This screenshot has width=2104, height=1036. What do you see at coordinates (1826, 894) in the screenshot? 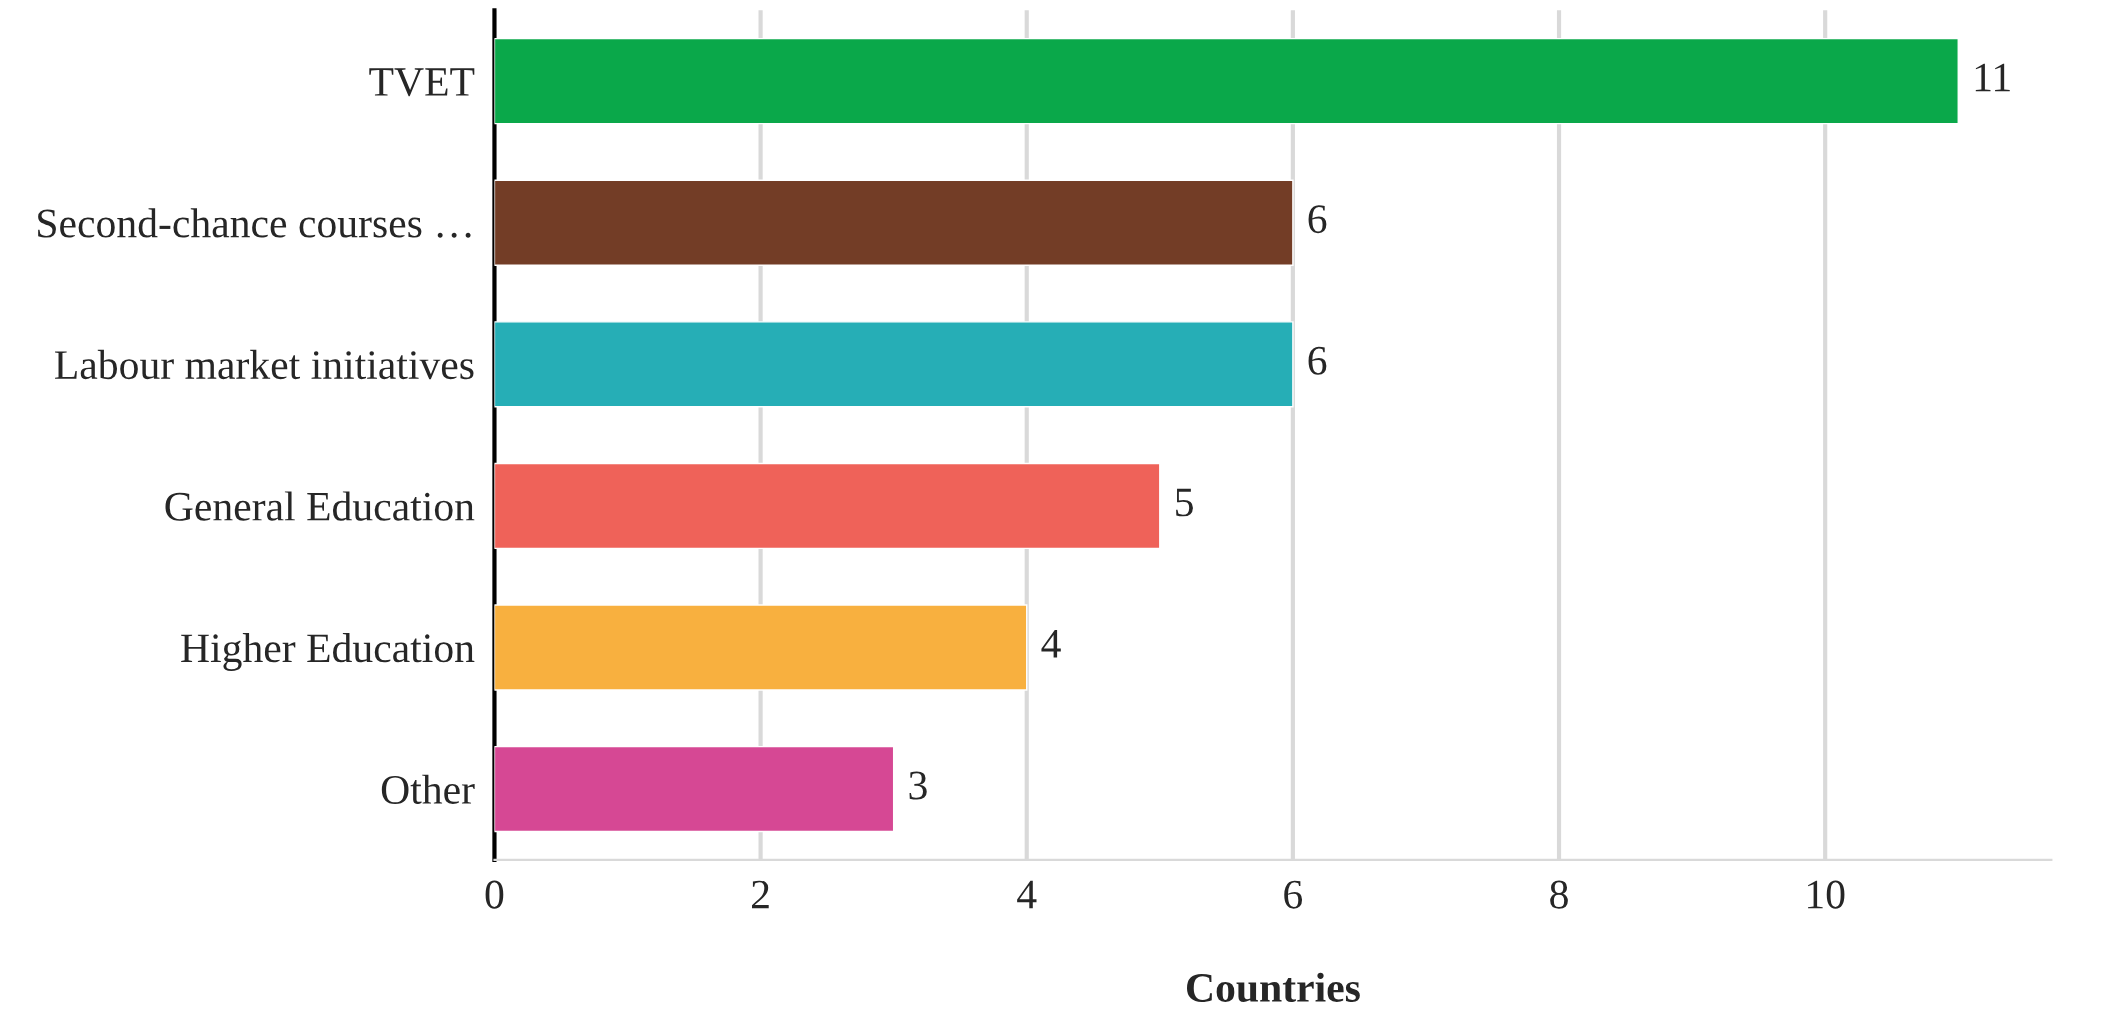
I see `x-tick-label: 10` at bounding box center [1826, 894].